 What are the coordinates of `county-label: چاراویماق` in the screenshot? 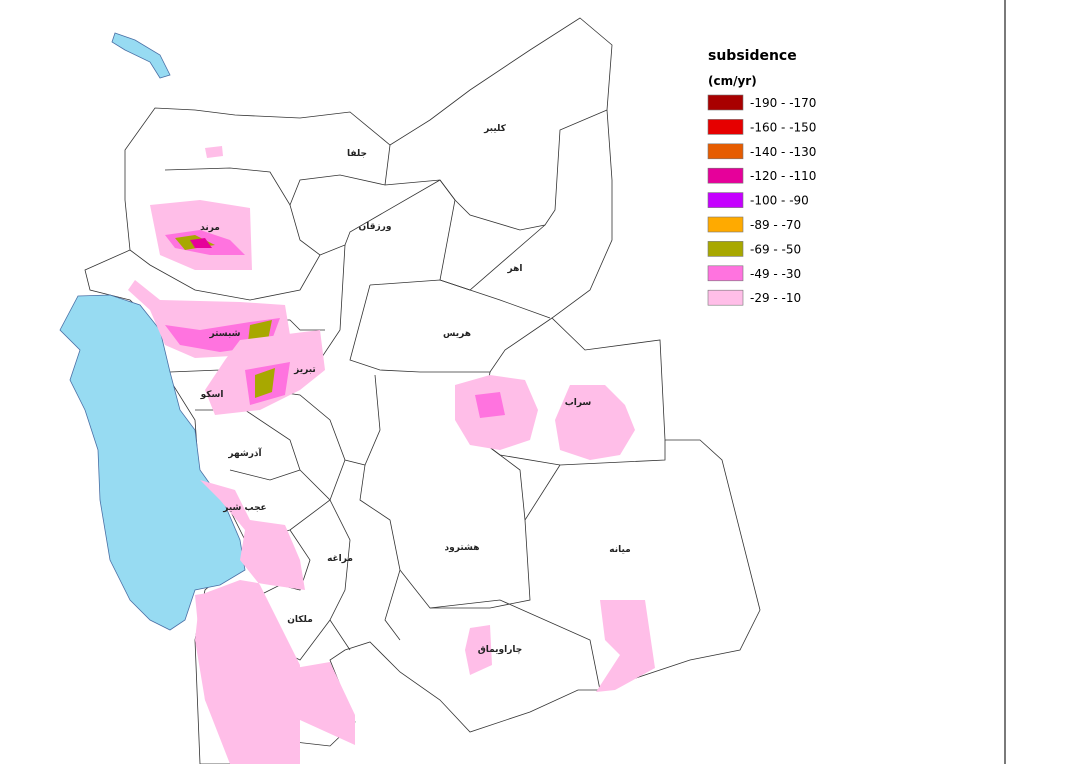 It's located at (500, 650).